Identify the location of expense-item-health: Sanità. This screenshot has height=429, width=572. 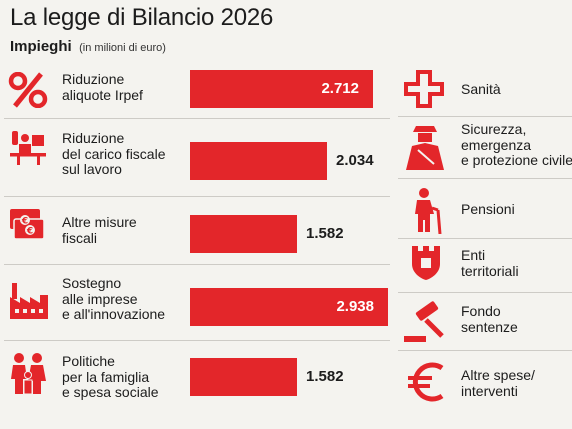
(481, 89).